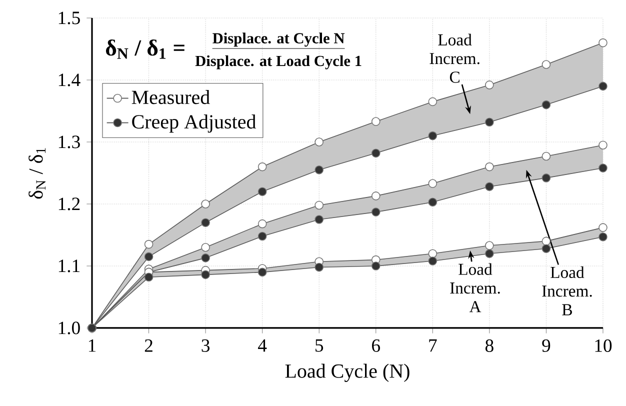 The width and height of the screenshot is (626, 406). I want to click on y-tick-label: 1.4, so click(69, 80).